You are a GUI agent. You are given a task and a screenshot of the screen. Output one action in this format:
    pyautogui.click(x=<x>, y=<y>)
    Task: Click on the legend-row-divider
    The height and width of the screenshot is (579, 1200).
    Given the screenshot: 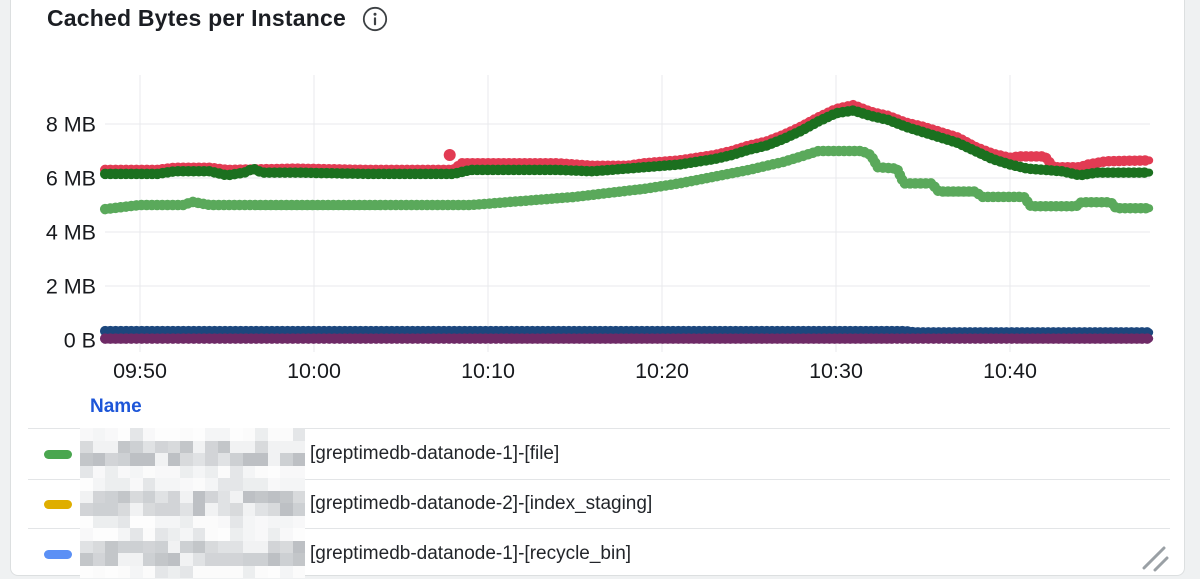 What is the action you would take?
    pyautogui.click(x=599, y=528)
    